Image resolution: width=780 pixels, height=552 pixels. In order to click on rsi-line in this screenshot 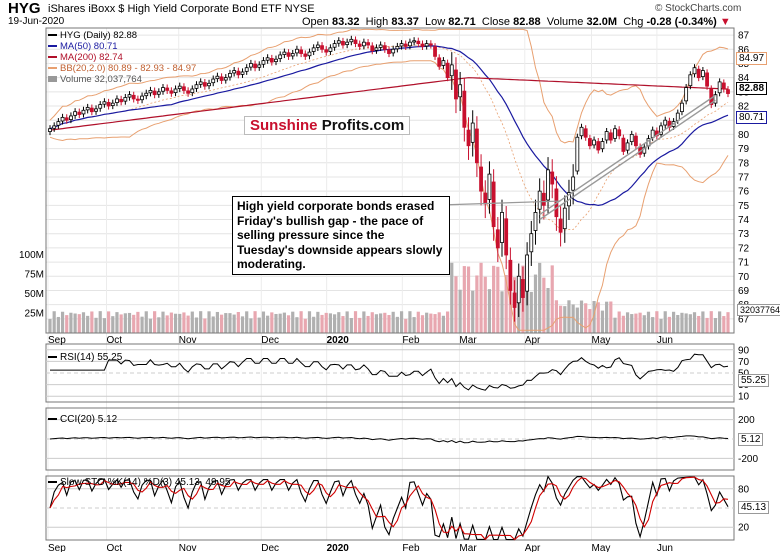, I will do `click(389, 372)`.